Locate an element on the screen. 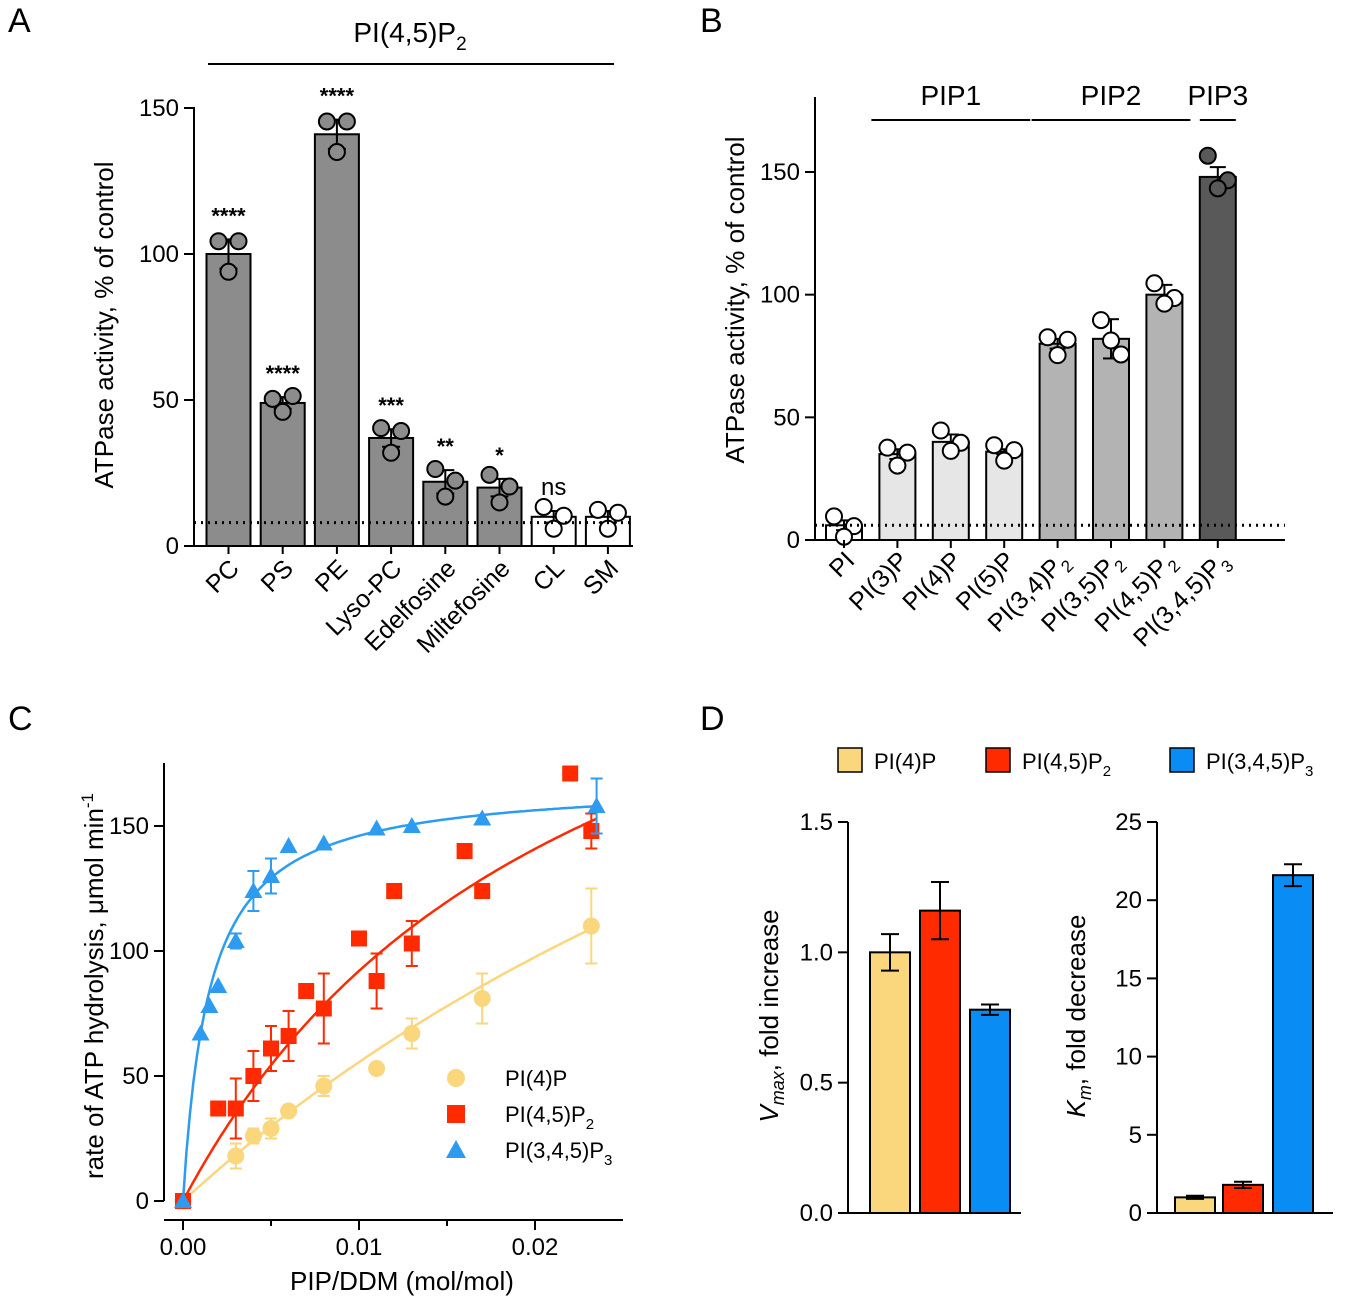  panel-b-group-label-2: PIP3 is located at coordinates (1217, 95).